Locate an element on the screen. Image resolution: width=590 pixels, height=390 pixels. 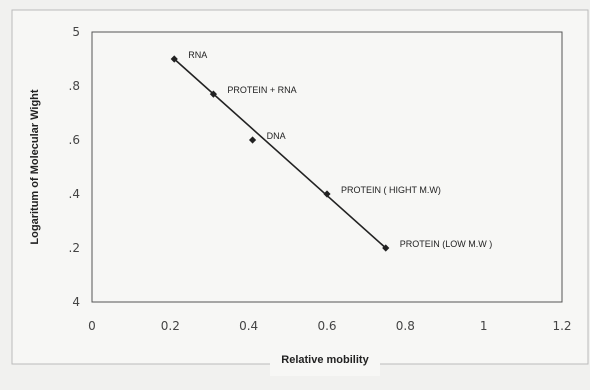
y-tick-label: .6 is located at coordinates (74, 140).